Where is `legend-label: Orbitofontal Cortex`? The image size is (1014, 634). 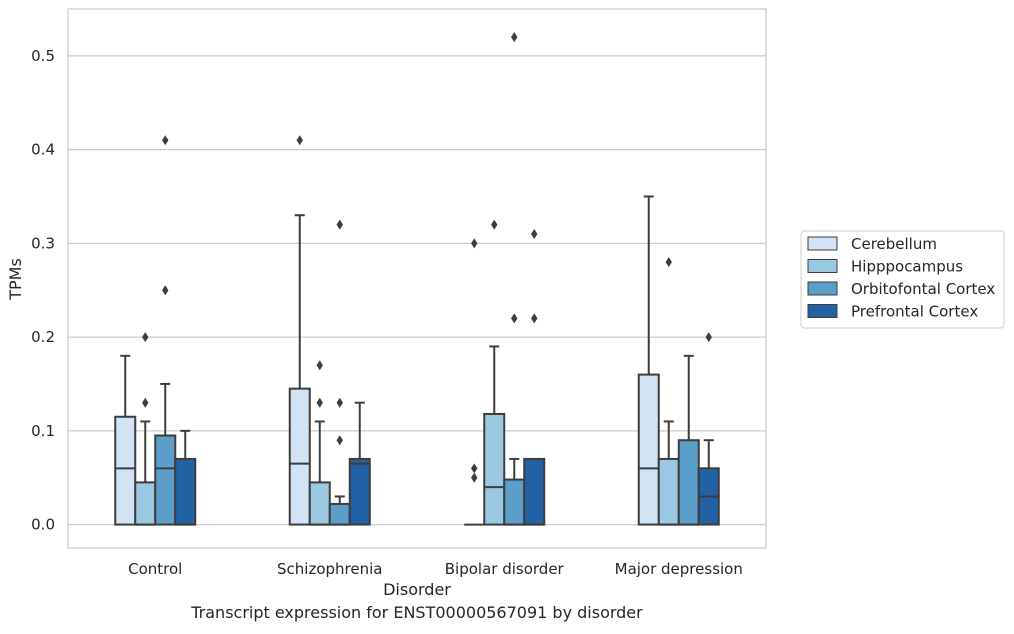 legend-label: Orbitofontal Cortex is located at coordinates (923, 289).